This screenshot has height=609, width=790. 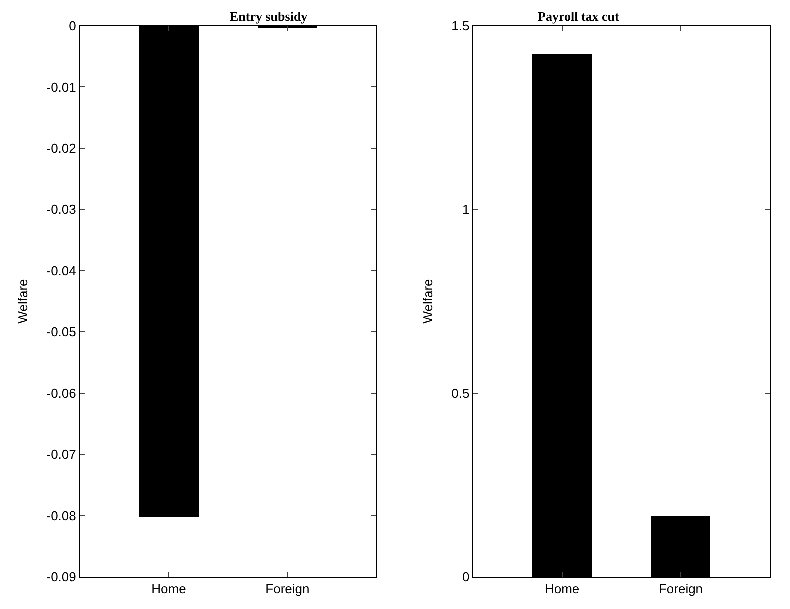 I want to click on y-tick-label: -0.09, so click(x=61, y=577).